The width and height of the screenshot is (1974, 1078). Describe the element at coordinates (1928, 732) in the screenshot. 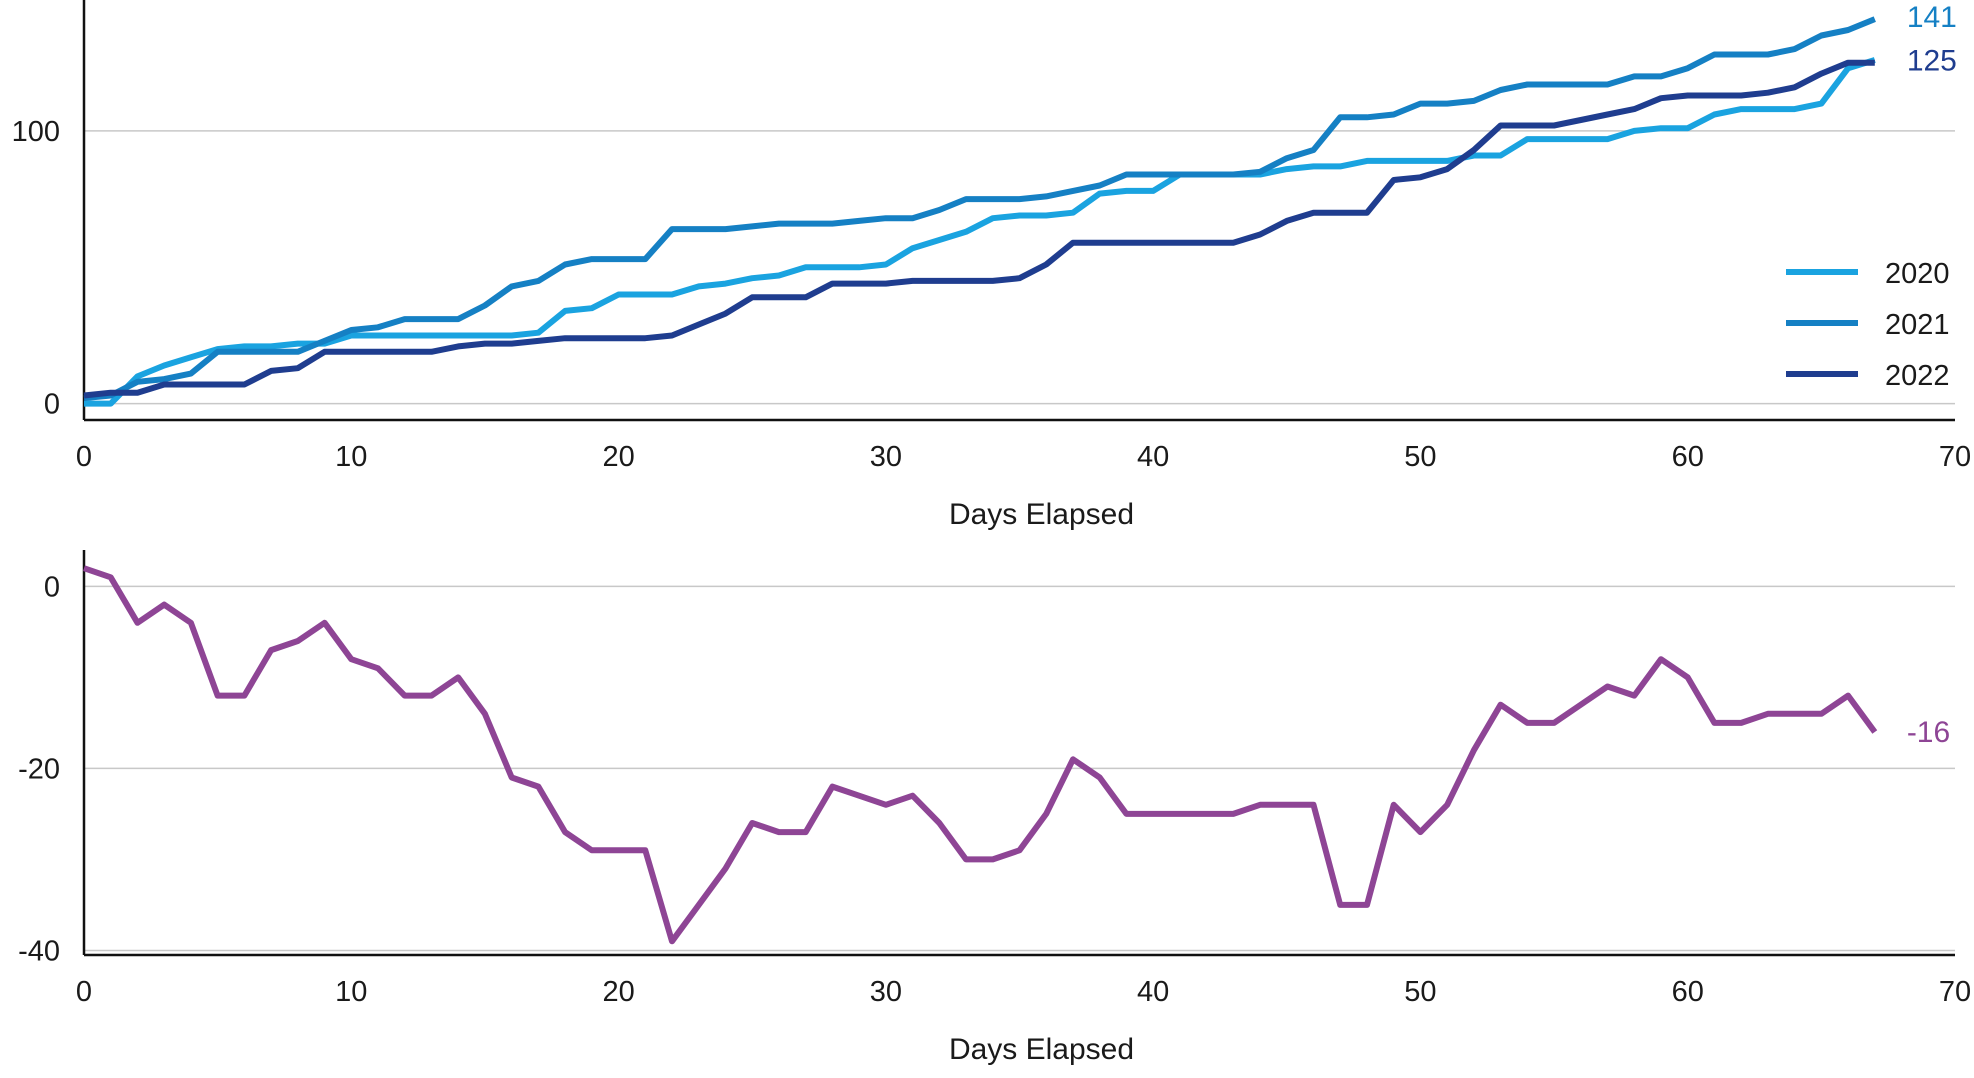

I see `end-value-label: -16` at that location.